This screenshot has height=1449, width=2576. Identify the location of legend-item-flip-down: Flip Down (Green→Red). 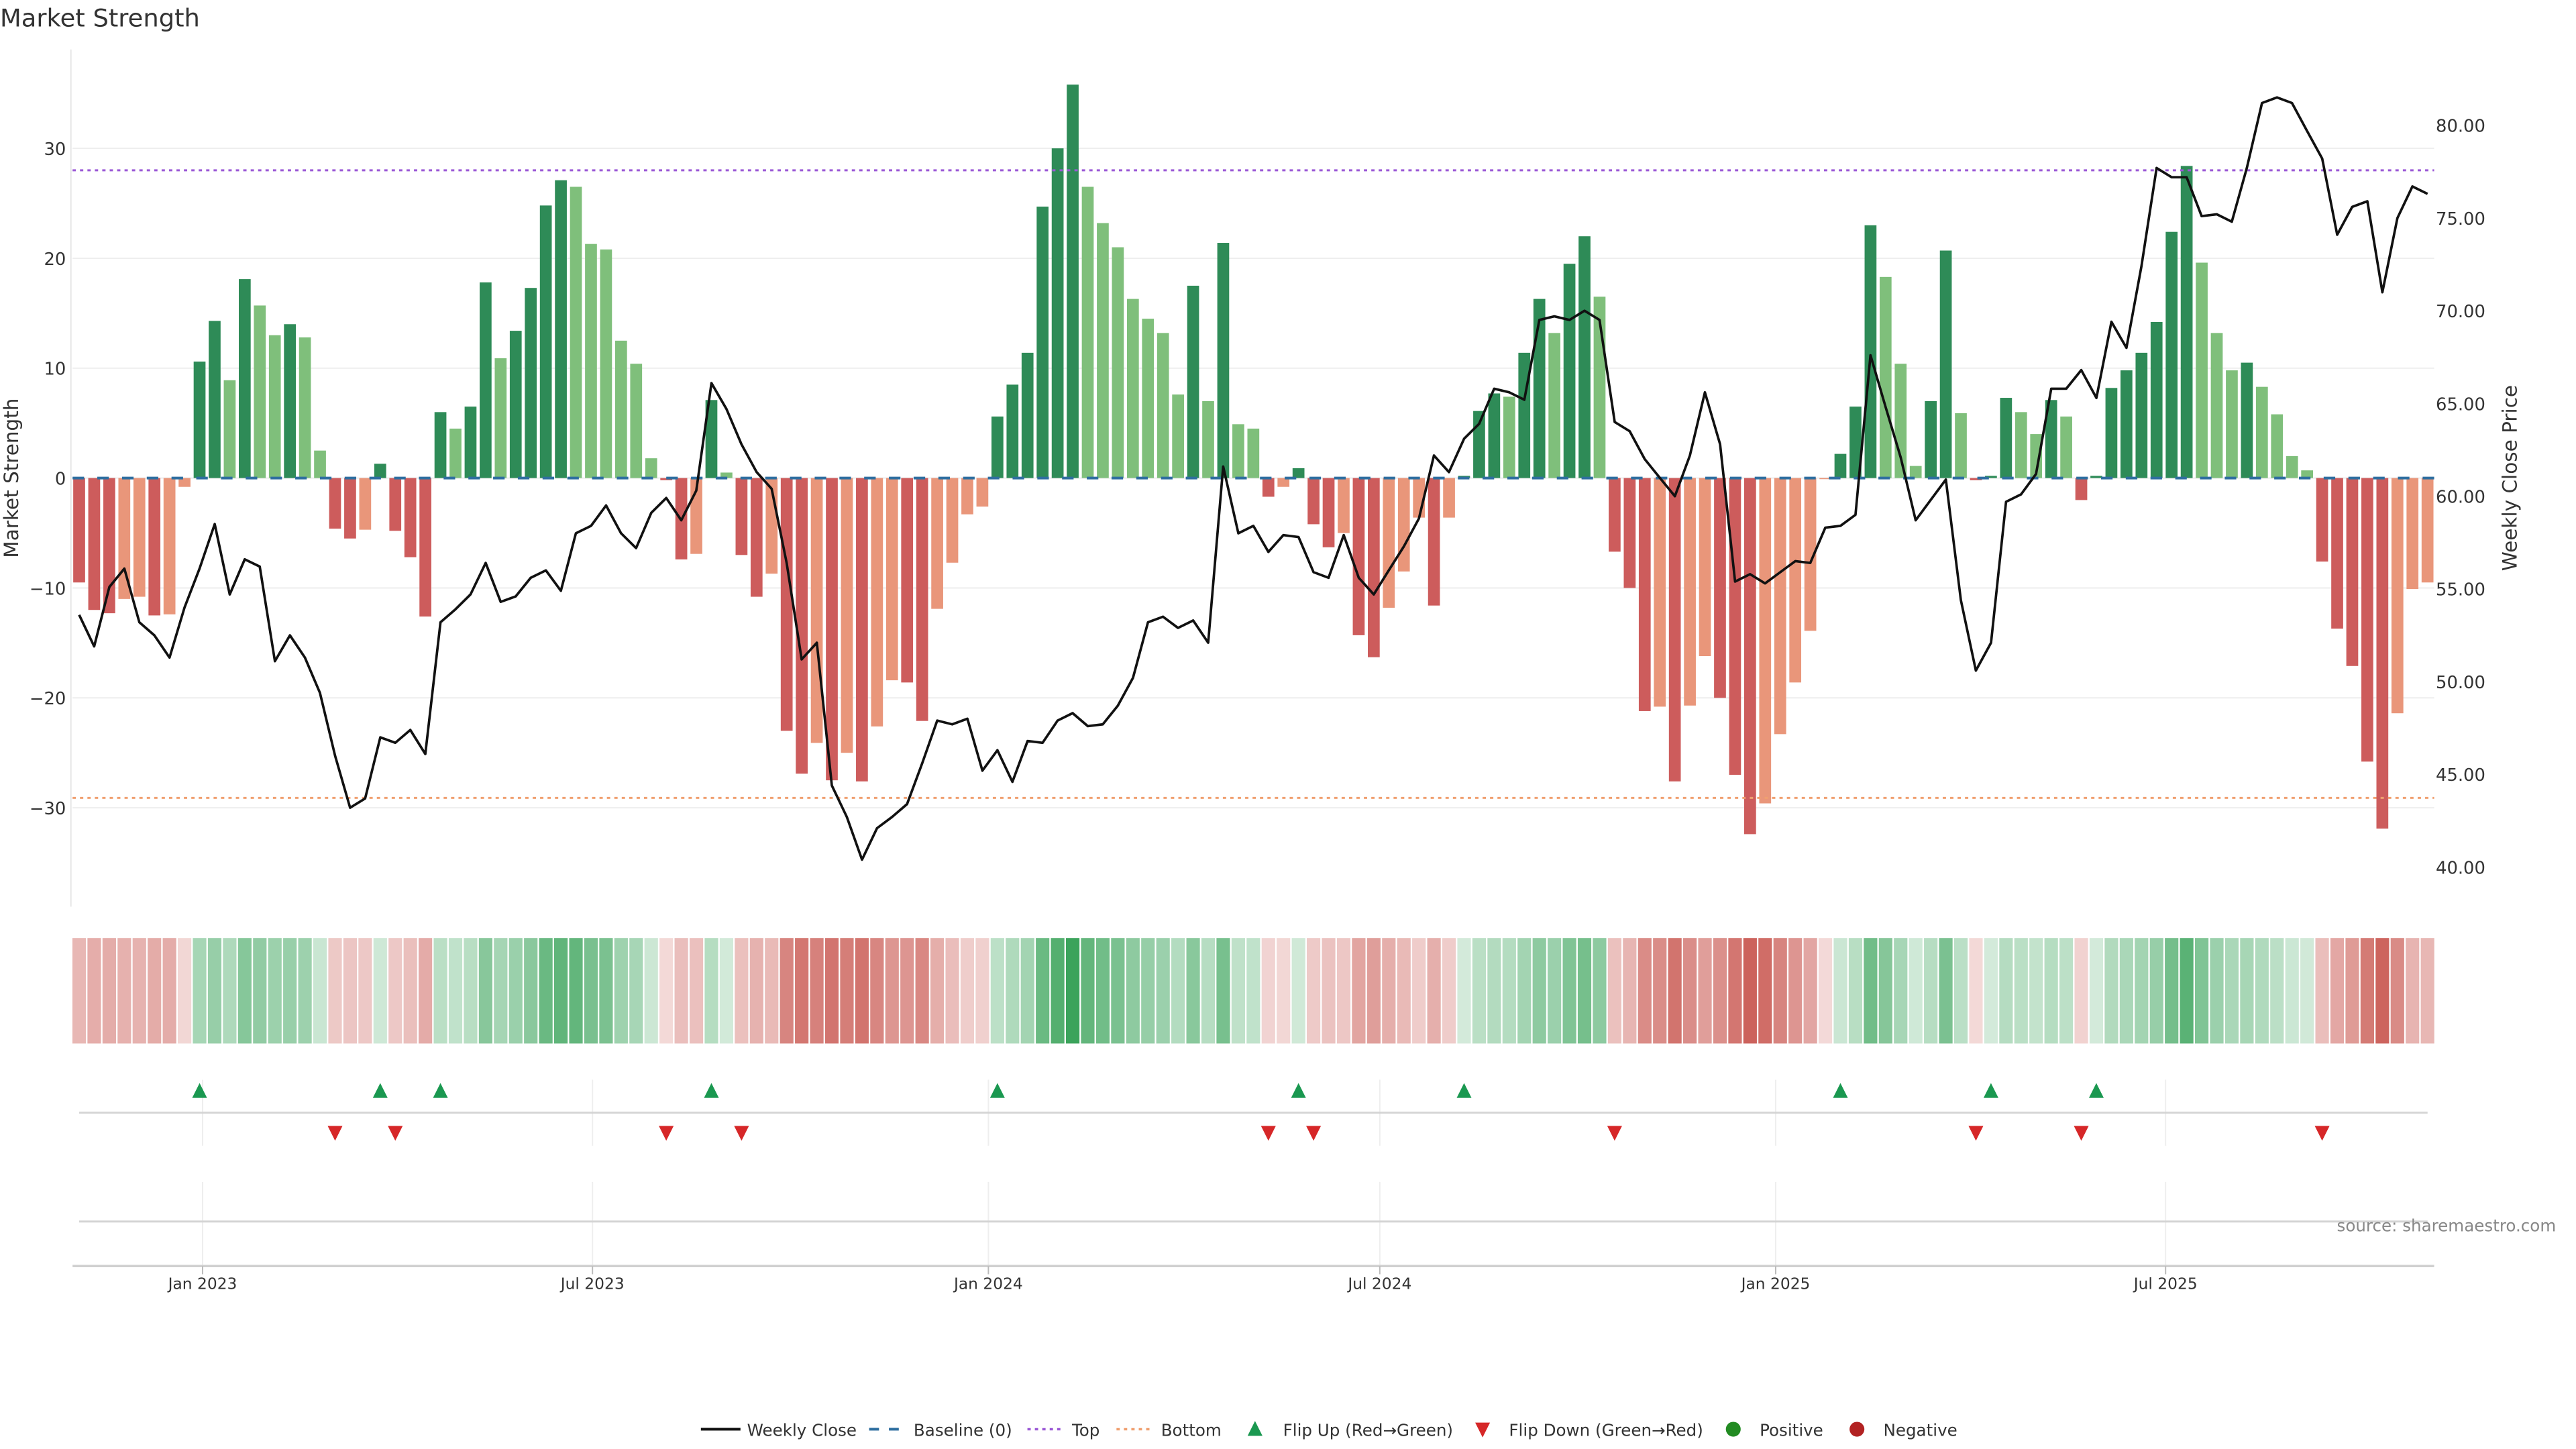
(1589, 1430).